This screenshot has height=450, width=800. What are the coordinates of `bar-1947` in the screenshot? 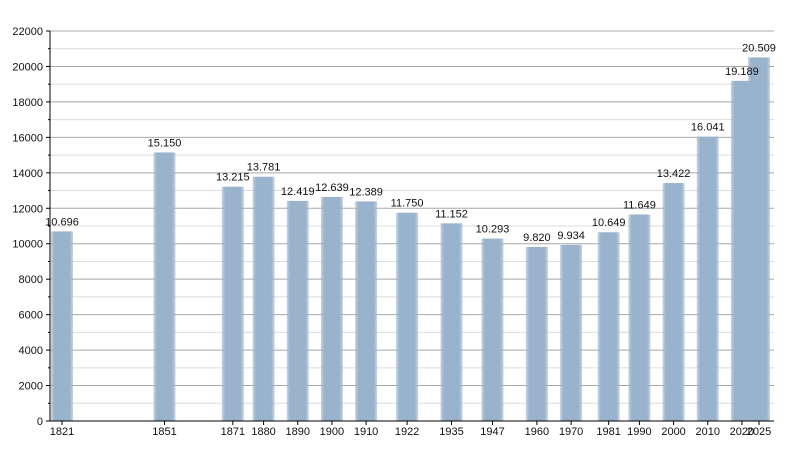 It's located at (492, 329).